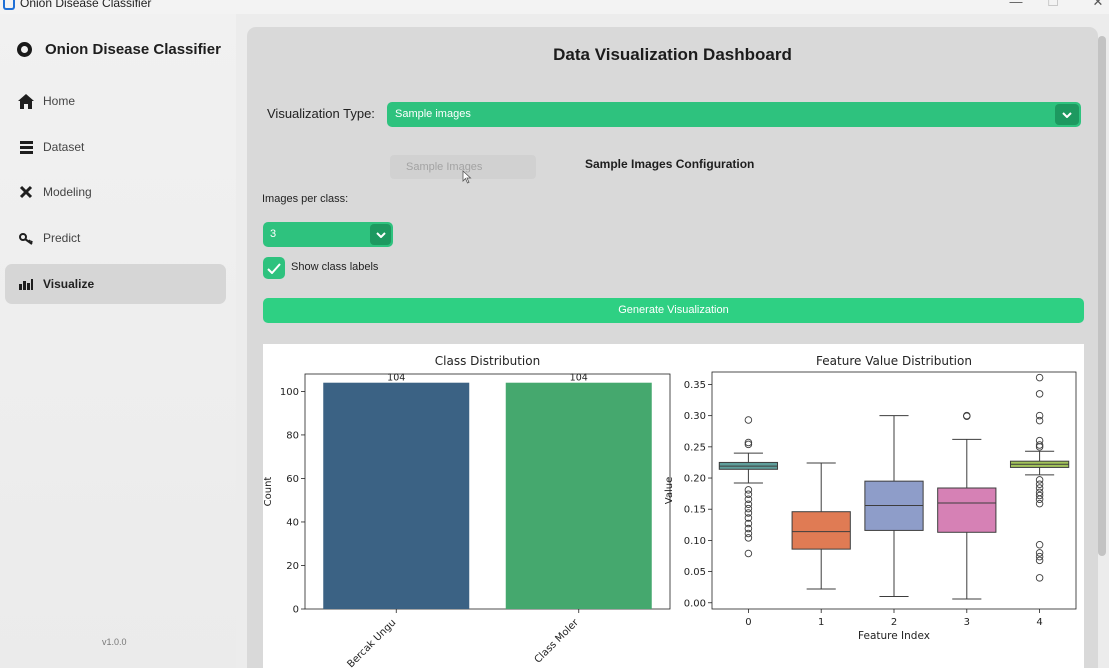 The height and width of the screenshot is (668, 1109). I want to click on title-bar: Onion Disease Classifier — ☐ ✕, so click(554, 7).